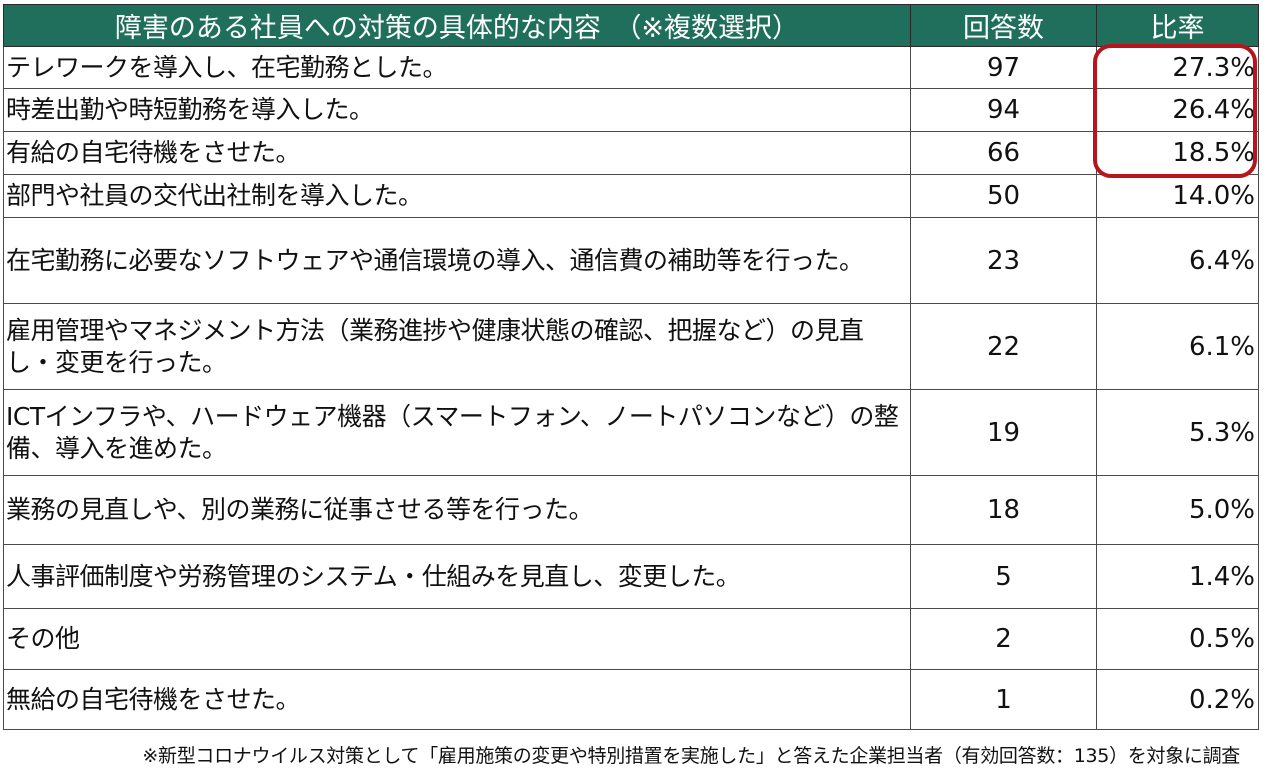 This screenshot has width=1267, height=779. I want to click on table-row: 部門や社員の交代出社制を導入した。 50 14.0%, so click(631, 196).